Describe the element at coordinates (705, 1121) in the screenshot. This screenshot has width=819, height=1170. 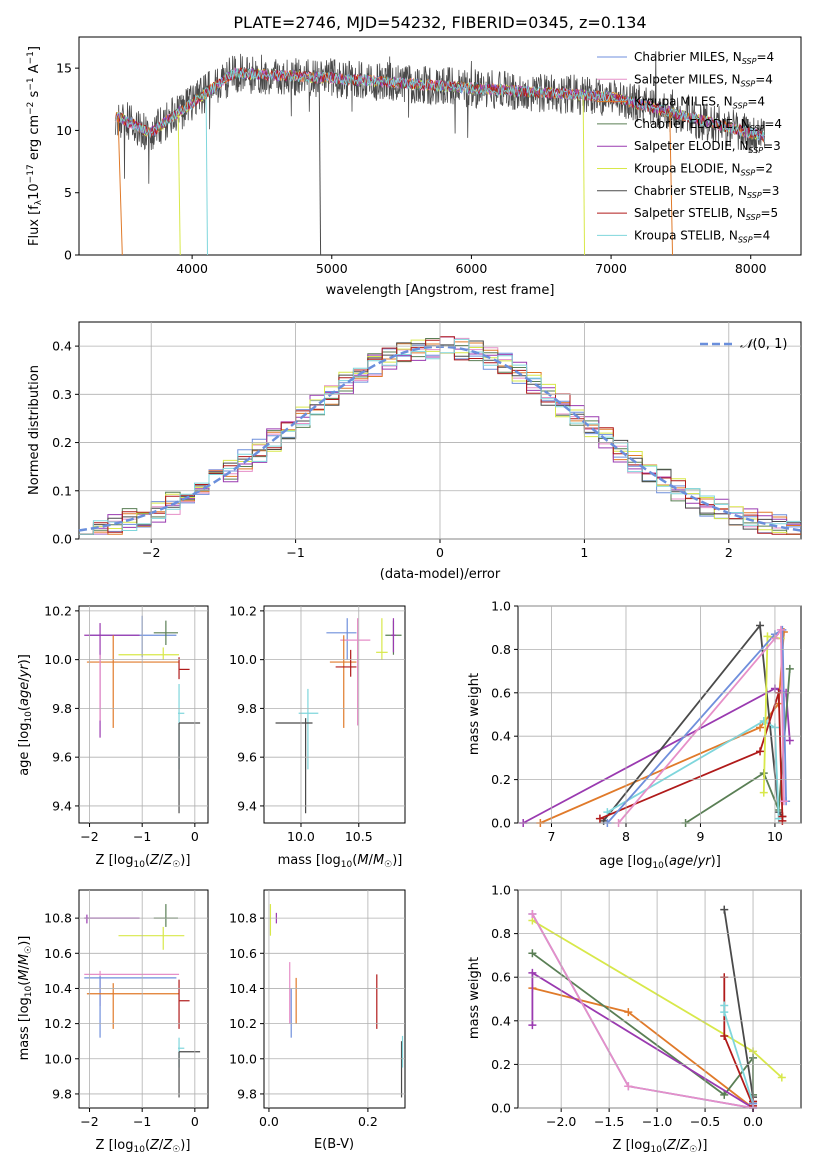
I see `x-tick-label: −0.5` at that location.